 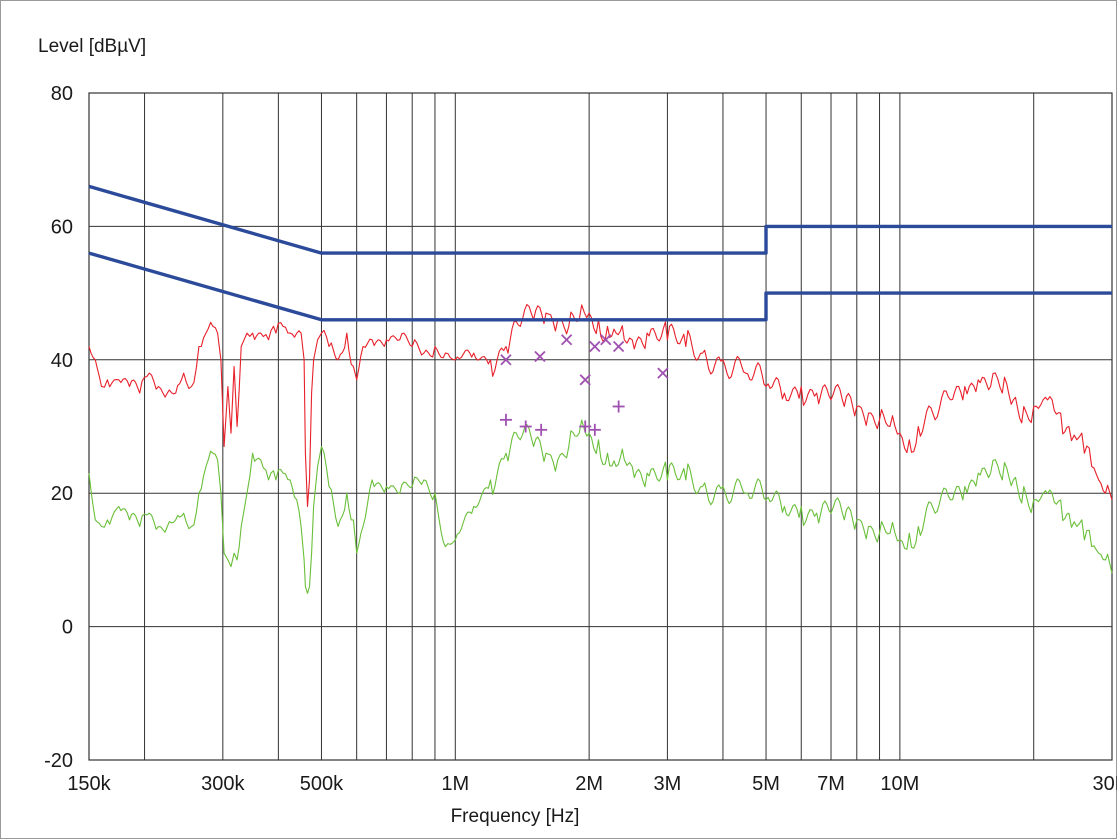 What do you see at coordinates (455, 784) in the screenshot?
I see `x-tick-label: 1M` at bounding box center [455, 784].